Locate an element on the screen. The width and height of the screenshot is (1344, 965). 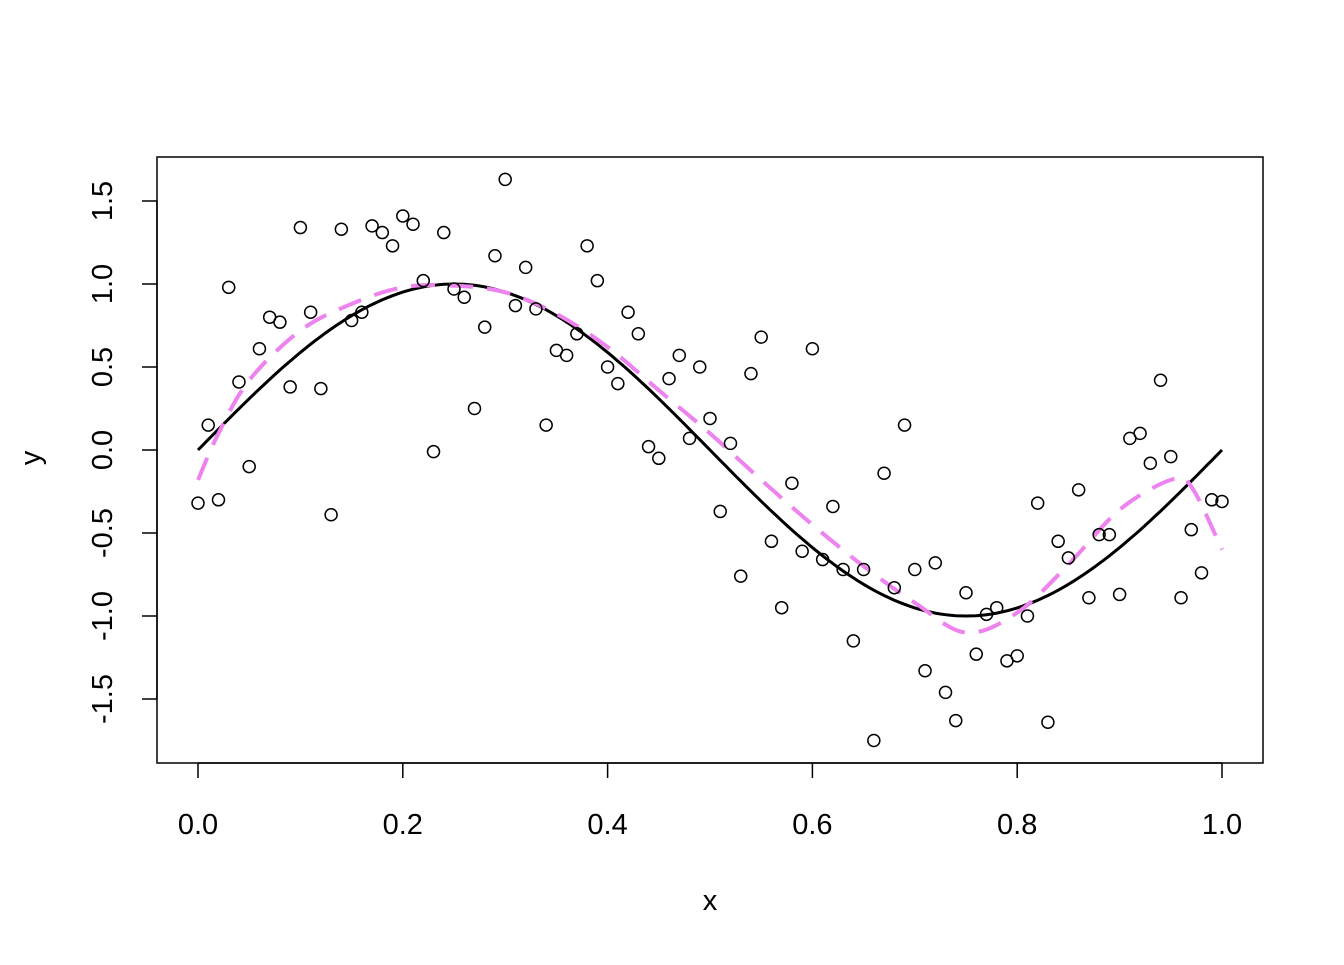
y-axis: -1.5 -1.0 -0.5 0.0 0.5 1.0 1.5 is located at coordinates (122, 452).